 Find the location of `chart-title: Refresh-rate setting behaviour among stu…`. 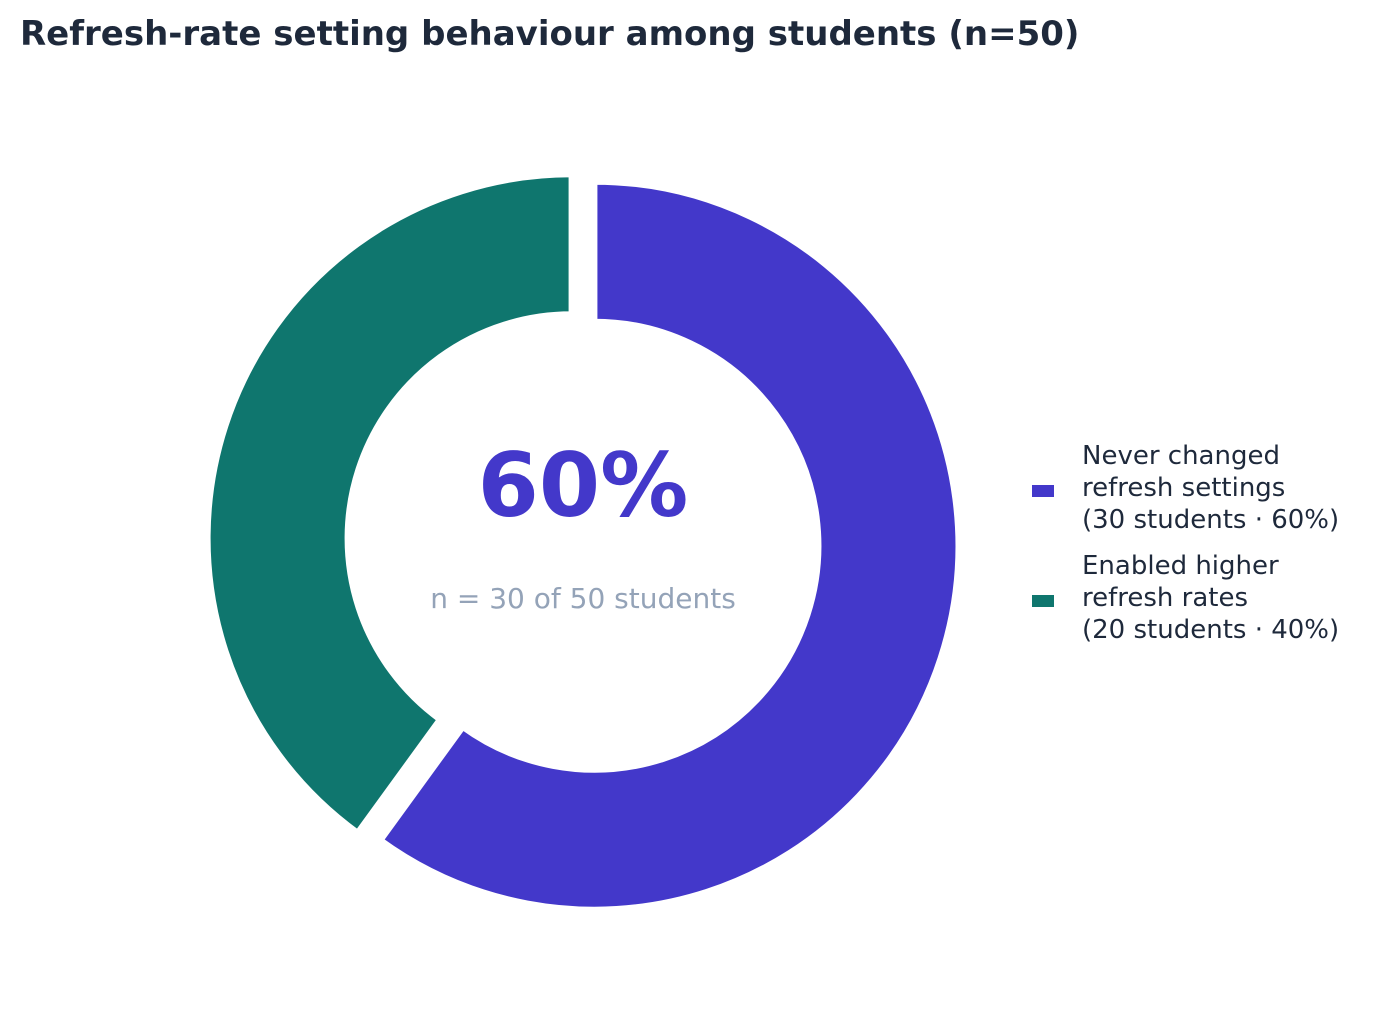

chart-title: Refresh-rate setting behaviour among stu… is located at coordinates (550, 34).